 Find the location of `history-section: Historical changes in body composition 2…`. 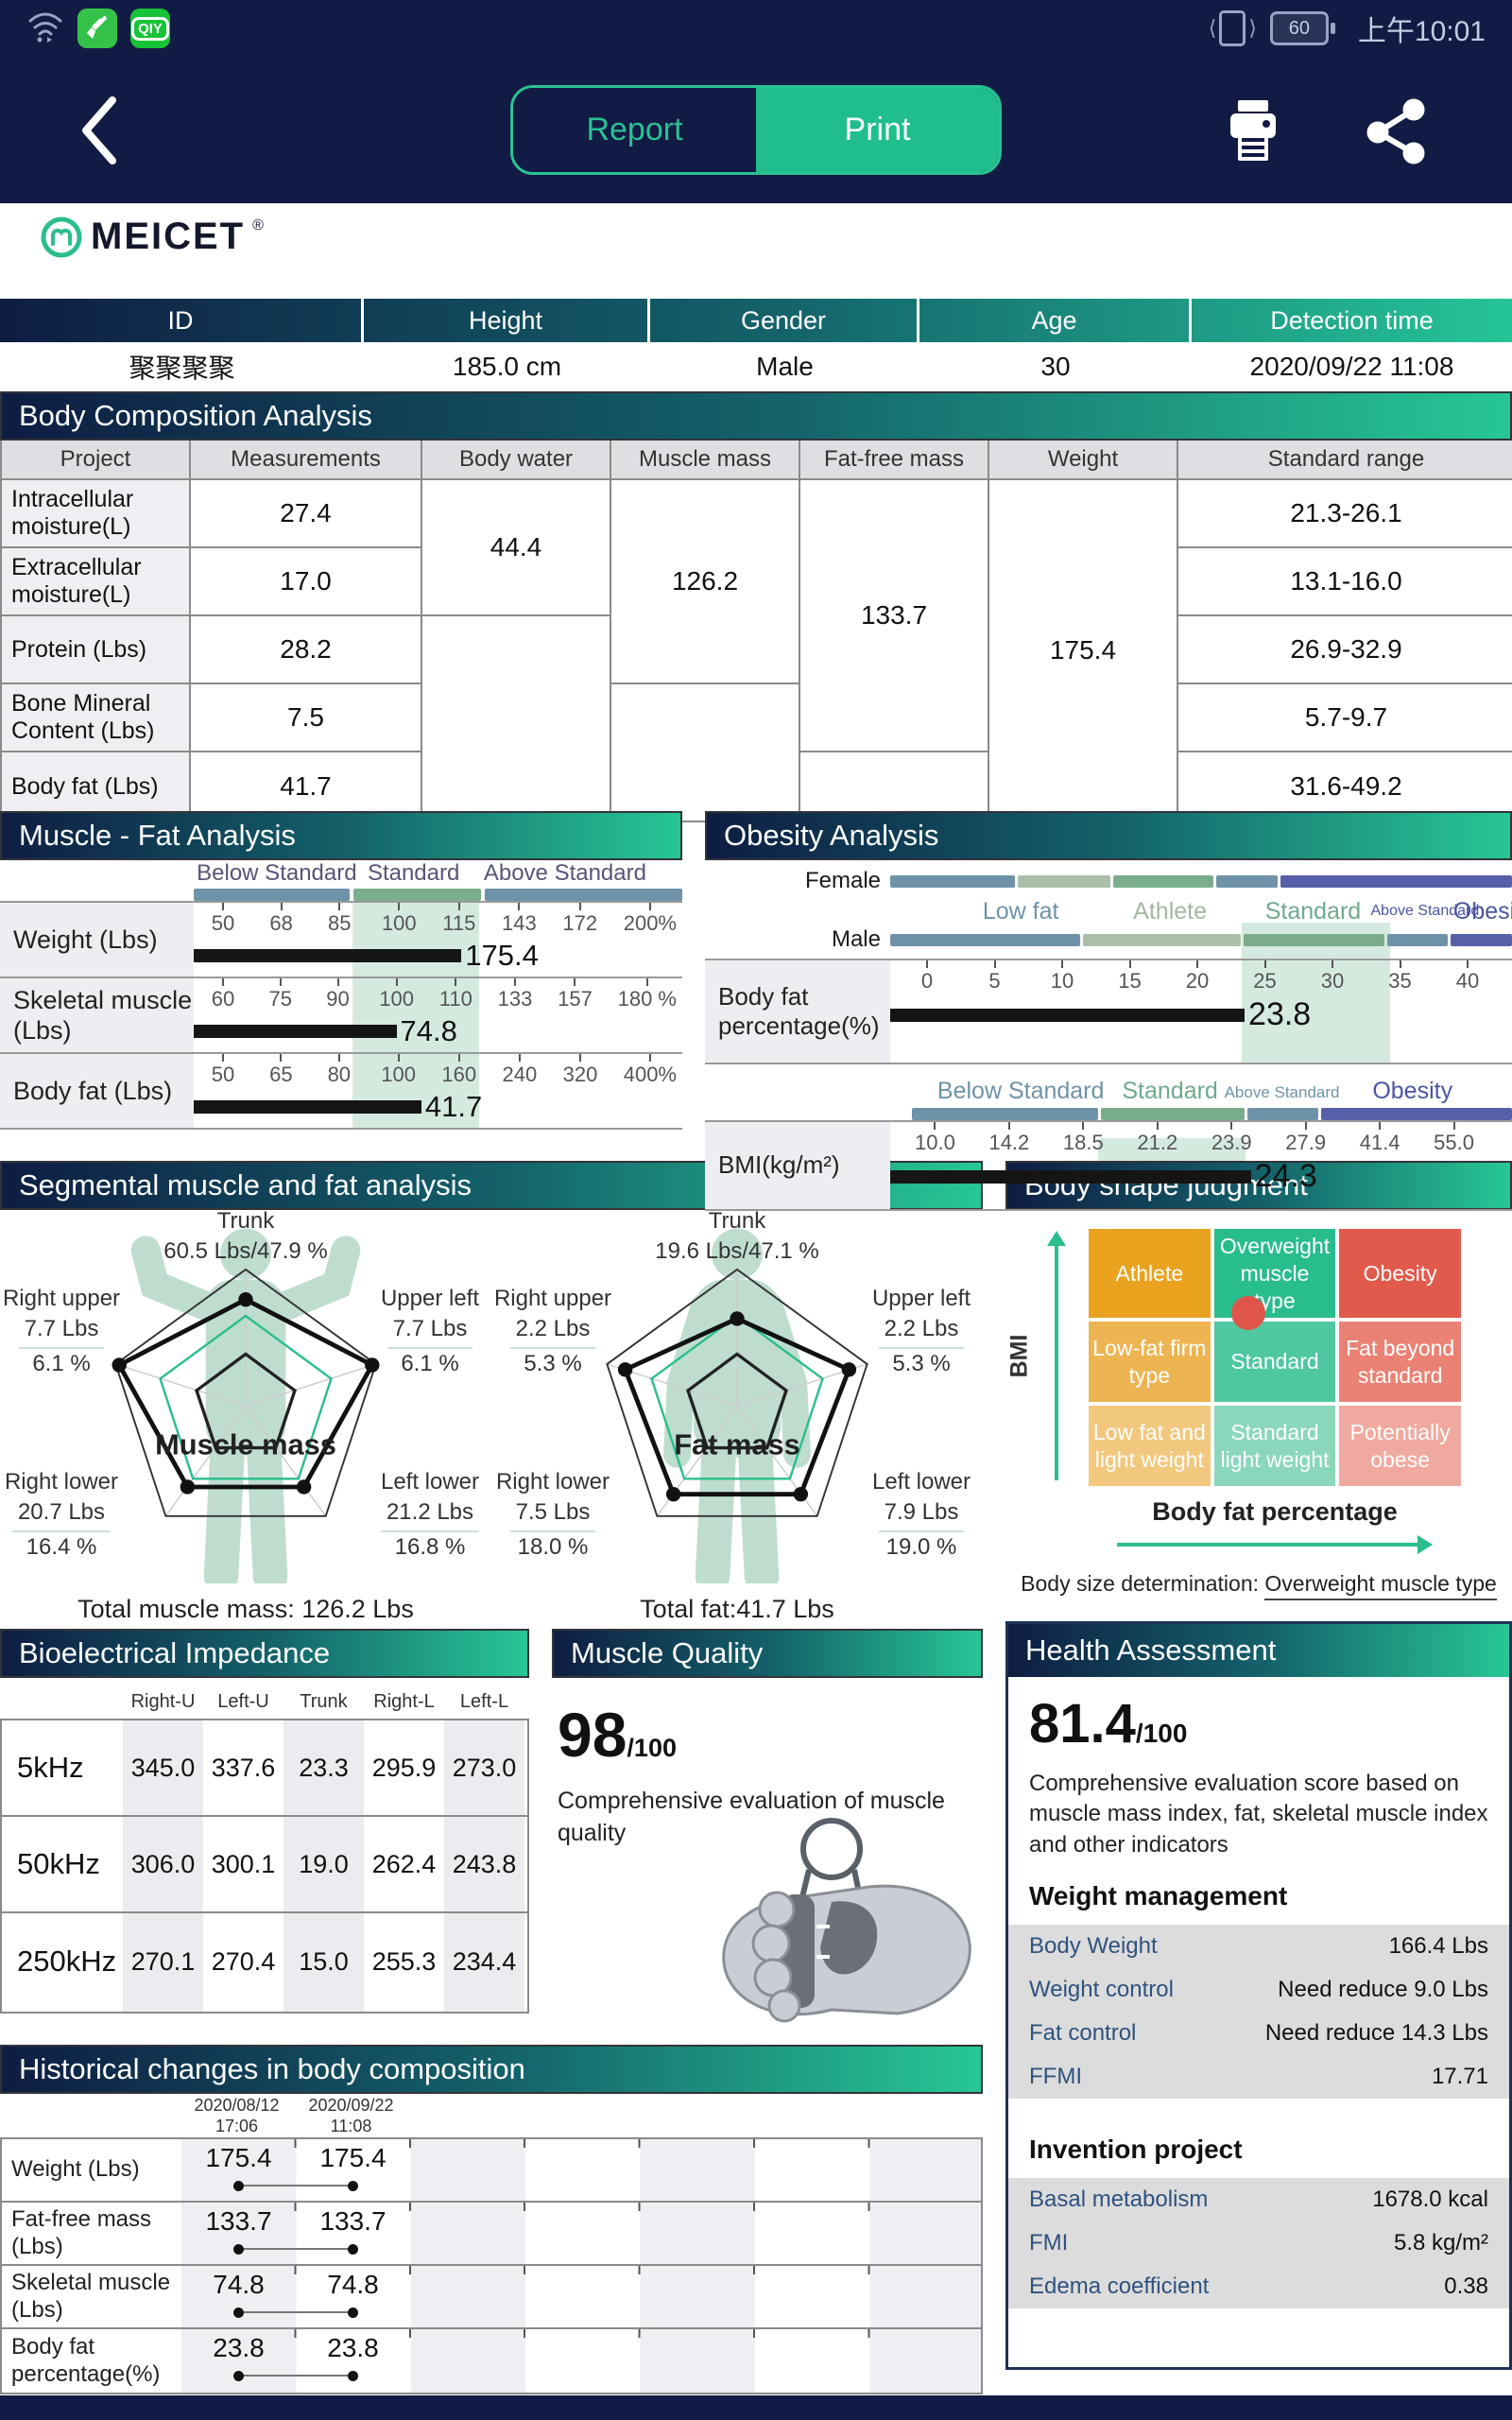

history-section: Historical changes in body composition 2… is located at coordinates (491, 2219).